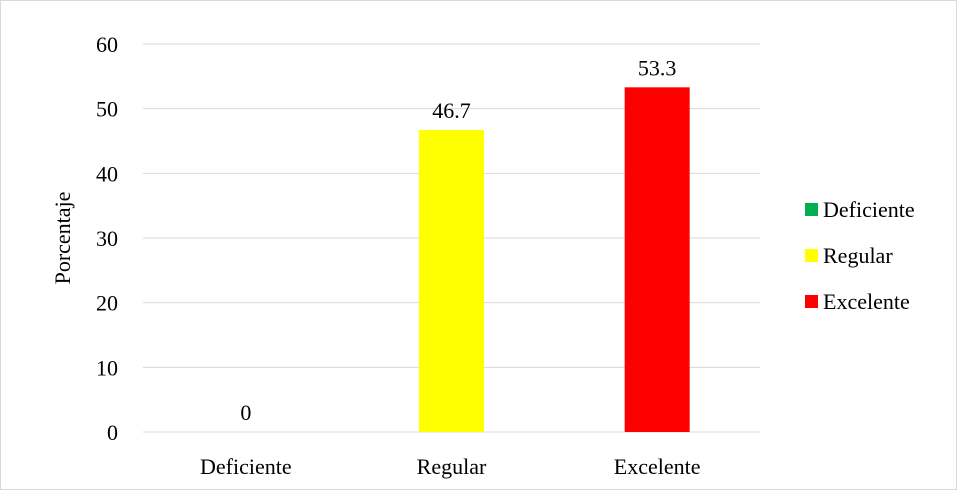  I want to click on y-tick-label: 10, so click(107, 367).